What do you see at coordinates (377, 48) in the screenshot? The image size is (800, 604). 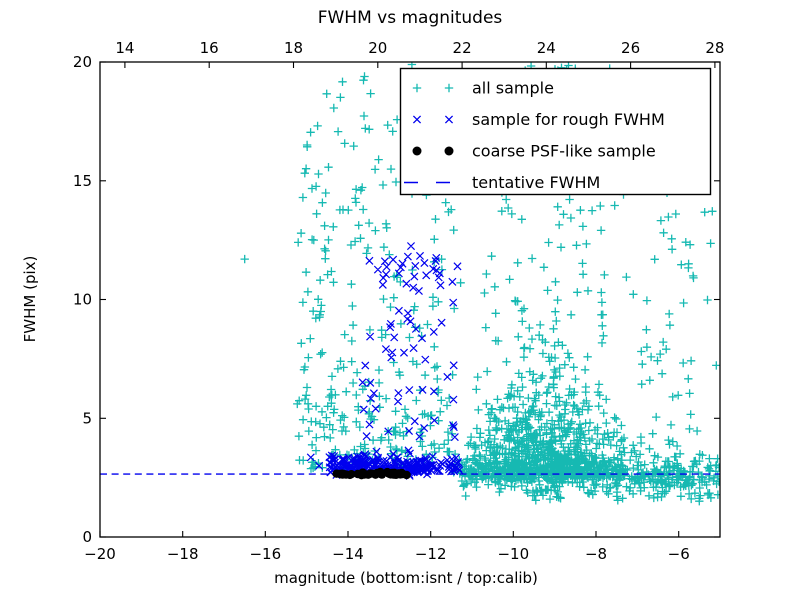 I see `x-tick-label-top: 20` at bounding box center [377, 48].